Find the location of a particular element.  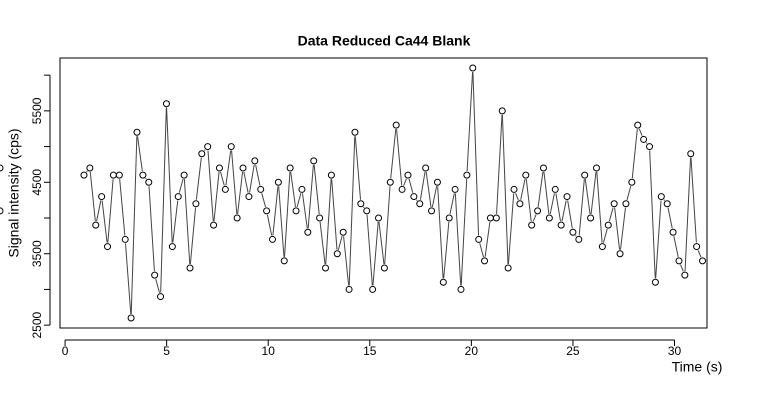

x-tick-label: 20 is located at coordinates (472, 351).